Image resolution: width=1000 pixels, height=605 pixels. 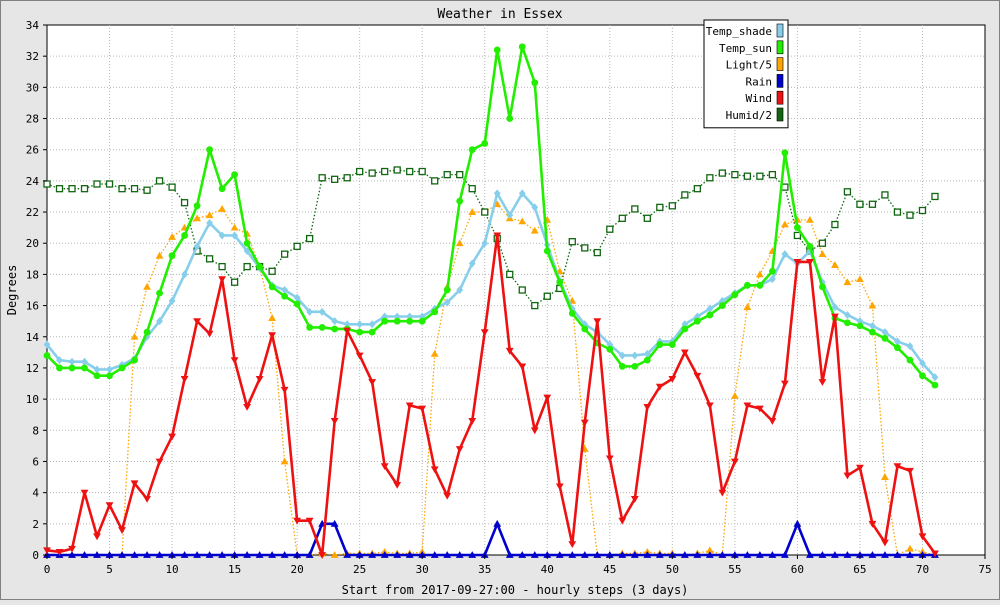 I want to click on y-tick-label: 4, so click(x=35, y=493).